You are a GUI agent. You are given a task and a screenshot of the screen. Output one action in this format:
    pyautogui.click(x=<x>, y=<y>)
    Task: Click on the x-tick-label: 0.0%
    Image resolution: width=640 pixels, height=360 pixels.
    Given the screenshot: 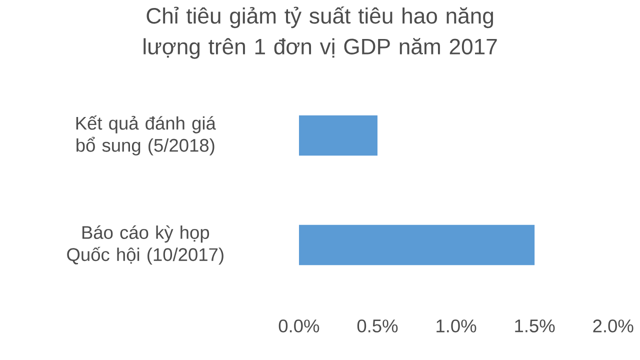 What is the action you would take?
    pyautogui.click(x=299, y=325)
    